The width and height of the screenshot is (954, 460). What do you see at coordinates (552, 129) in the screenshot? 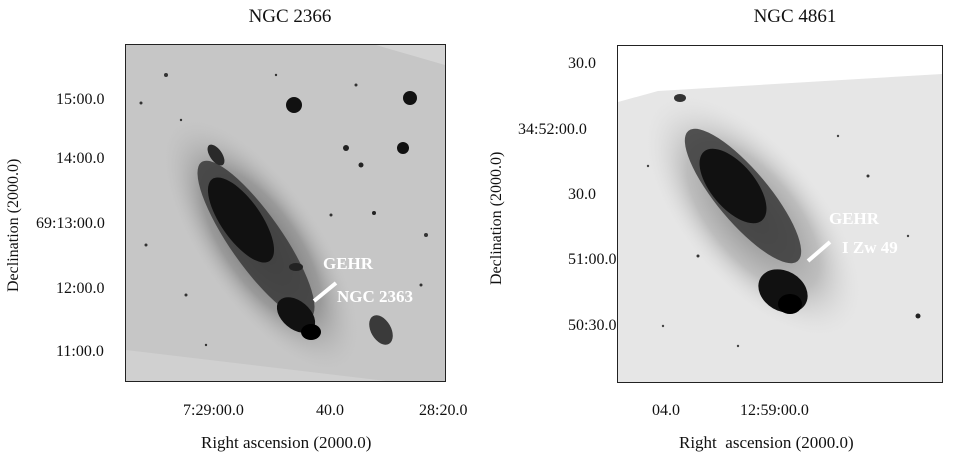
I see `panel2-ytick: 34:52:00.0` at bounding box center [552, 129].